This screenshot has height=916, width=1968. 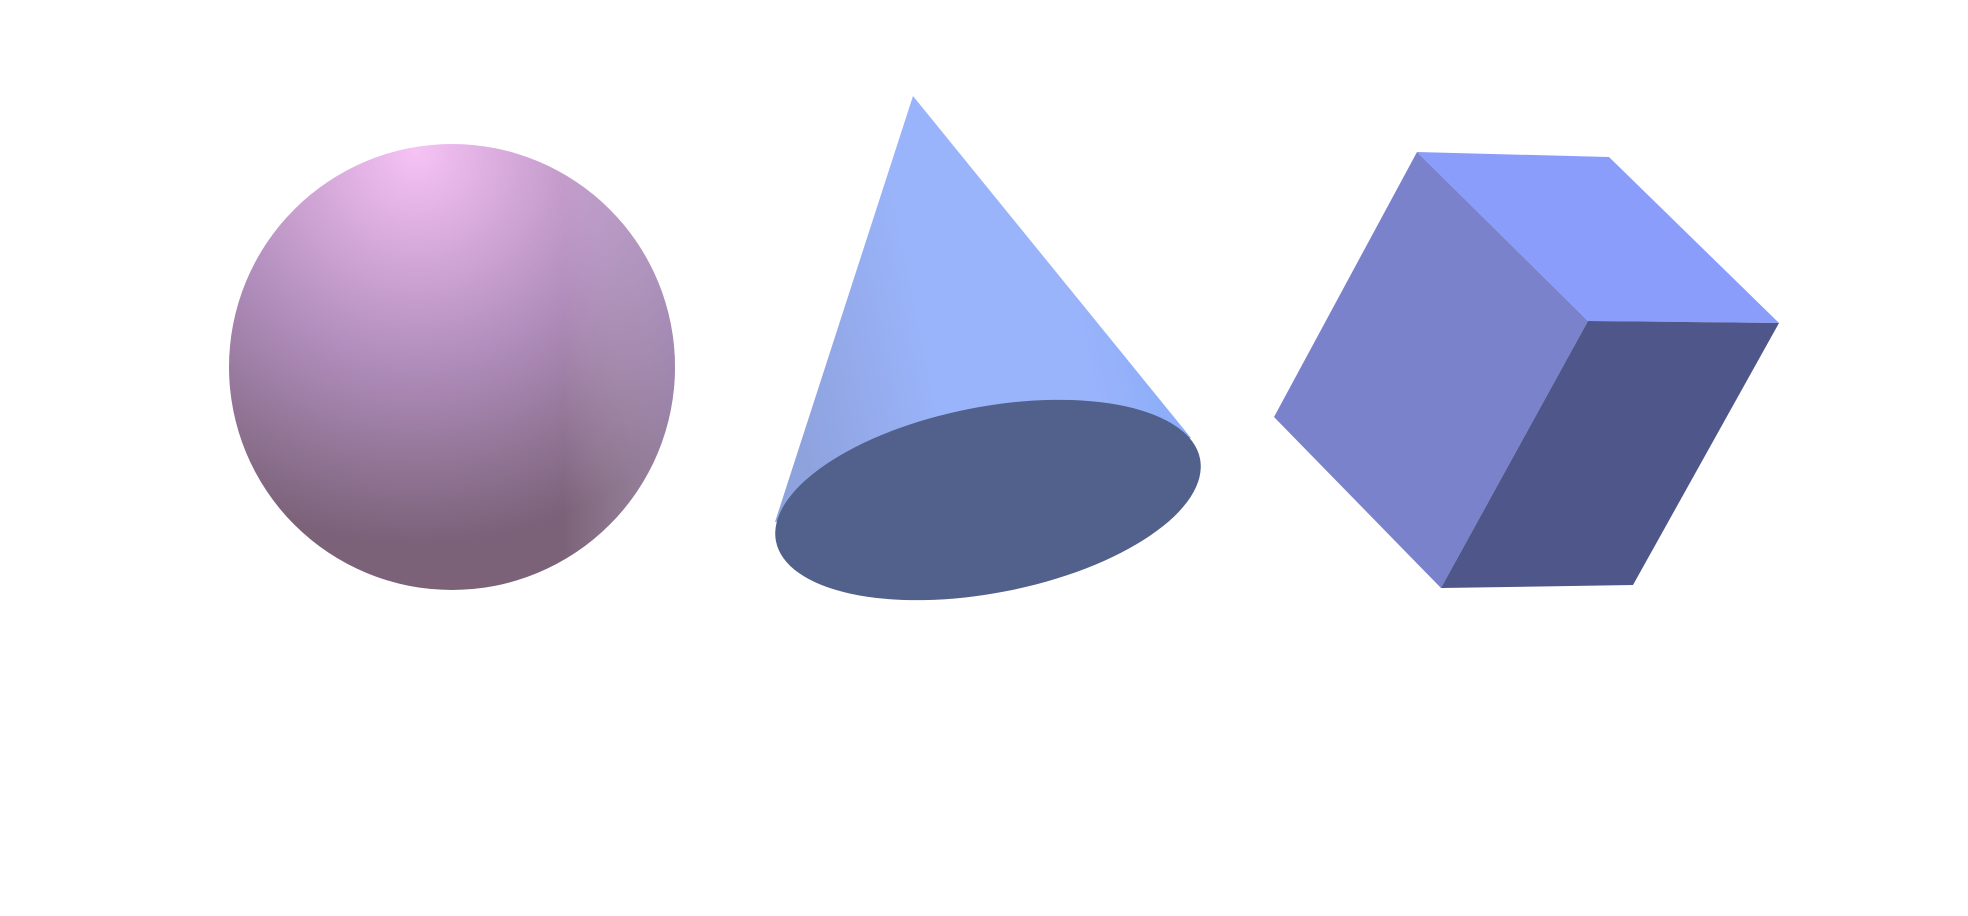 What do you see at coordinates (988, 348) in the screenshot?
I see `cone` at bounding box center [988, 348].